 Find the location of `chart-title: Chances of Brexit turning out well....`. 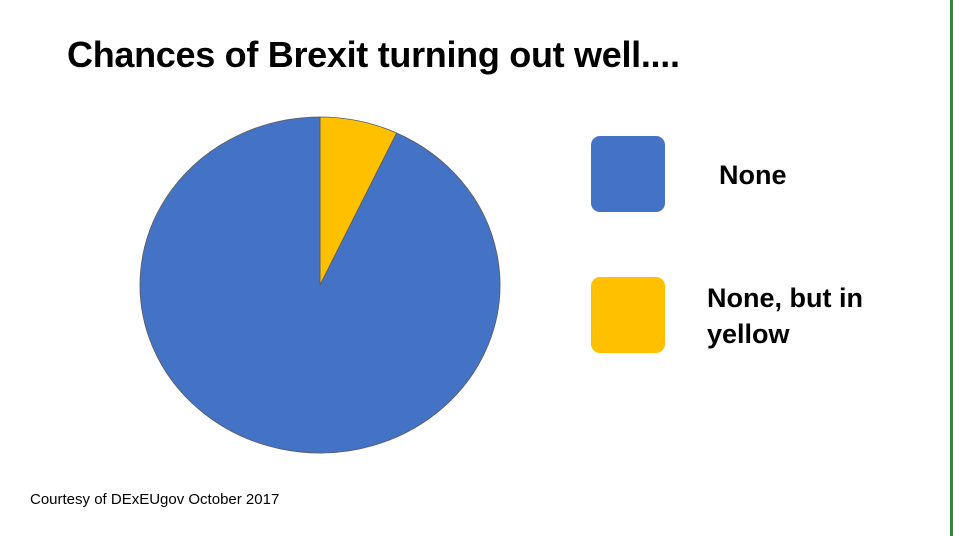

chart-title: Chances of Brexit turning out well.... is located at coordinates (373, 54).